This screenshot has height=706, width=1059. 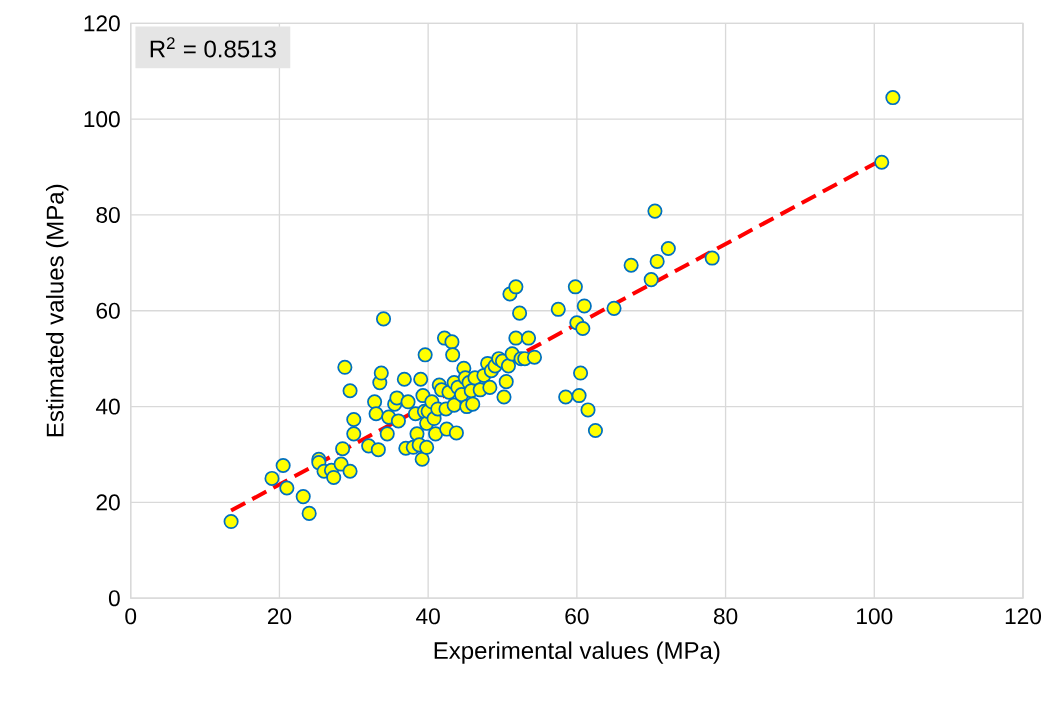 What do you see at coordinates (725, 616) in the screenshot?
I see `x-tick-label: 80` at bounding box center [725, 616].